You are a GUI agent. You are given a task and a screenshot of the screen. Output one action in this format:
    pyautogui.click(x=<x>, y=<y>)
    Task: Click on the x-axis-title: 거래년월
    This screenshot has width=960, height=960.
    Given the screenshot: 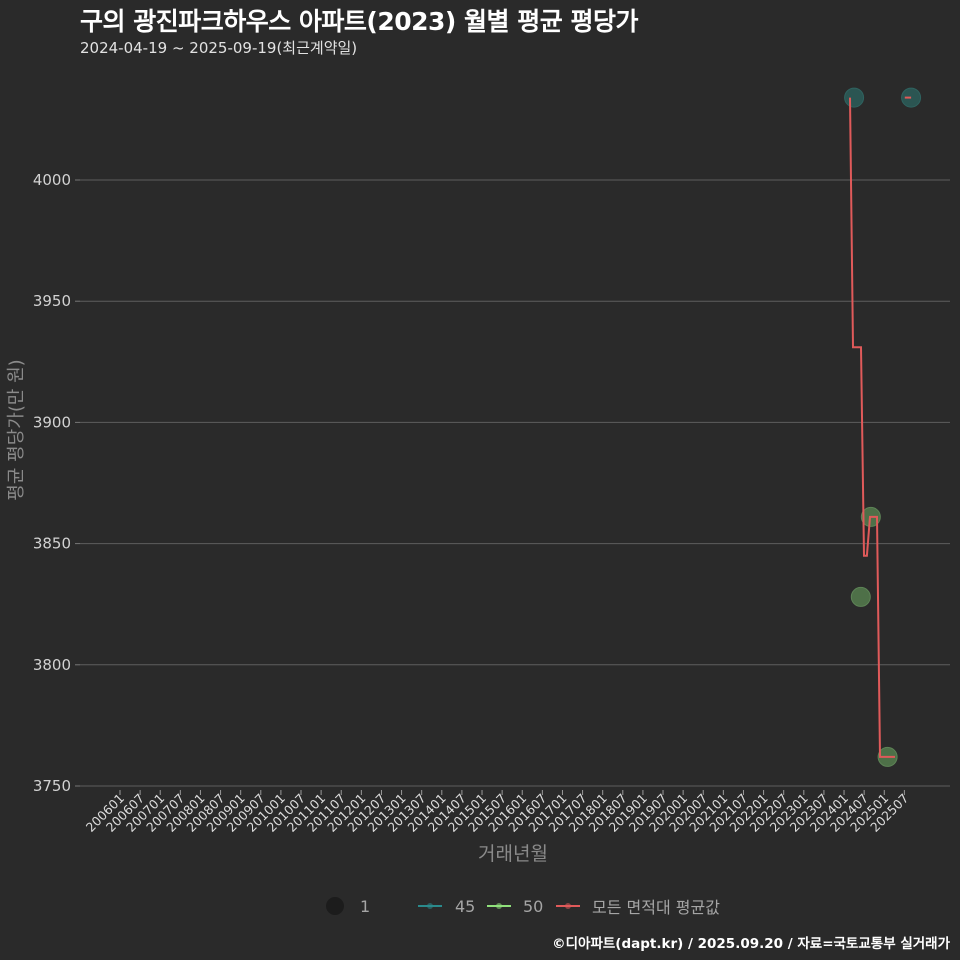 What is the action you would take?
    pyautogui.click(x=513, y=854)
    